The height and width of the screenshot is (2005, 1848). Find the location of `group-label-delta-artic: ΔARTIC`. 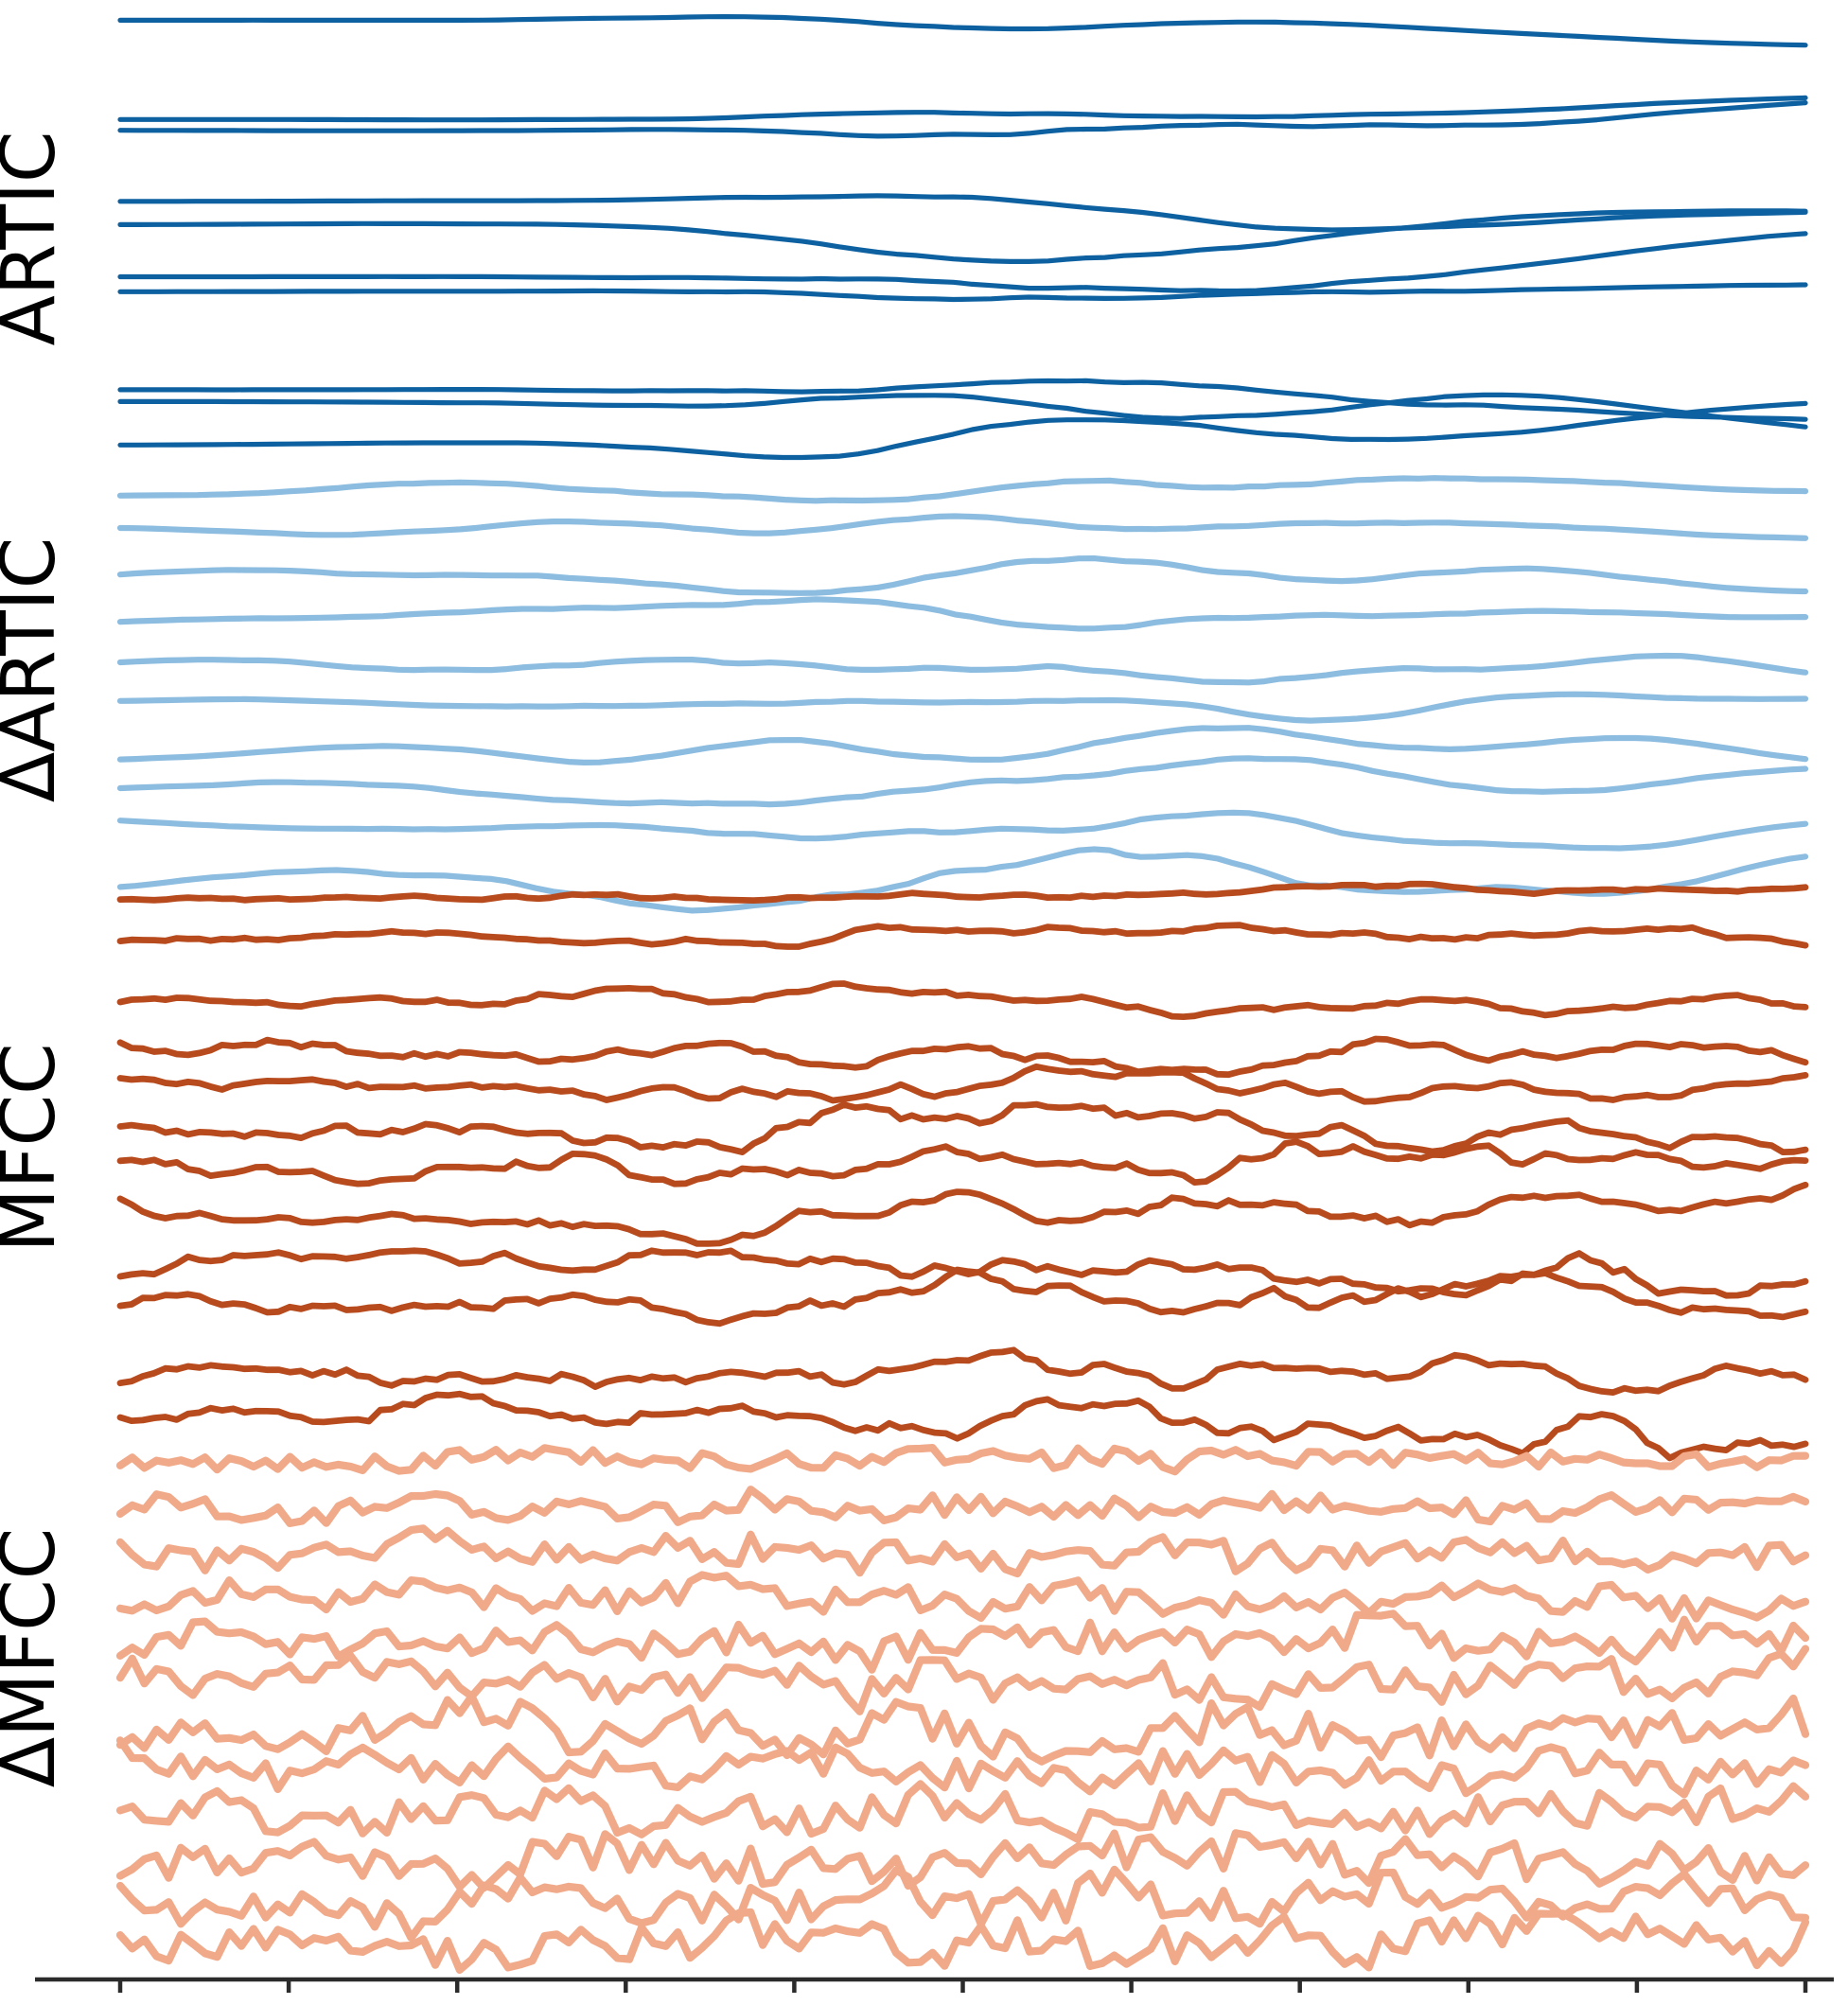

group-label-delta-artic: ΔARTIC is located at coordinates (36, 669).